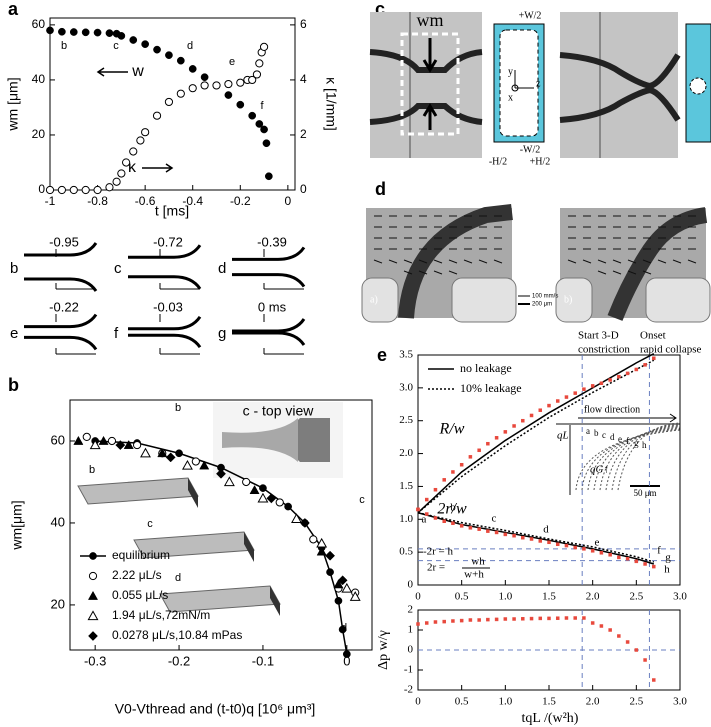 The image size is (711, 727). What do you see at coordinates (599, 470) in the screenshot?
I see `label: qG↑` at bounding box center [599, 470].